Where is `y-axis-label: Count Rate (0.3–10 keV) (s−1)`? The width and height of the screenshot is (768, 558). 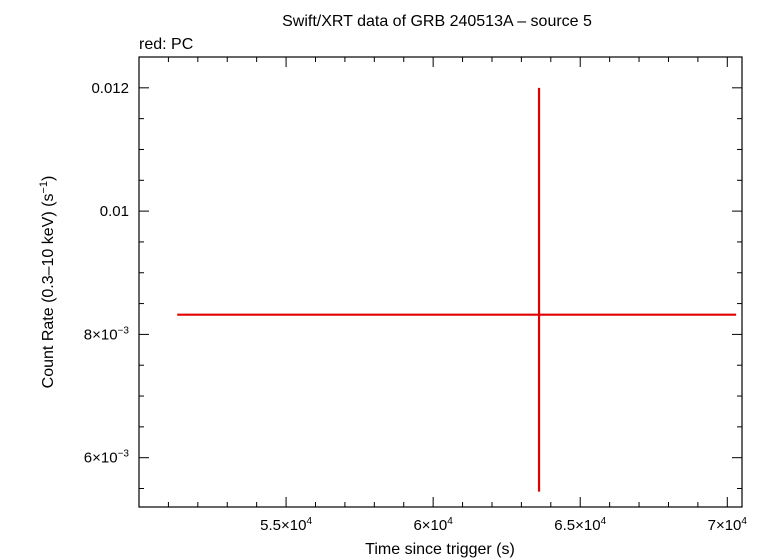
y-axis-label: Count Rate (0.3–10 keV) (s−1) is located at coordinates (47, 282).